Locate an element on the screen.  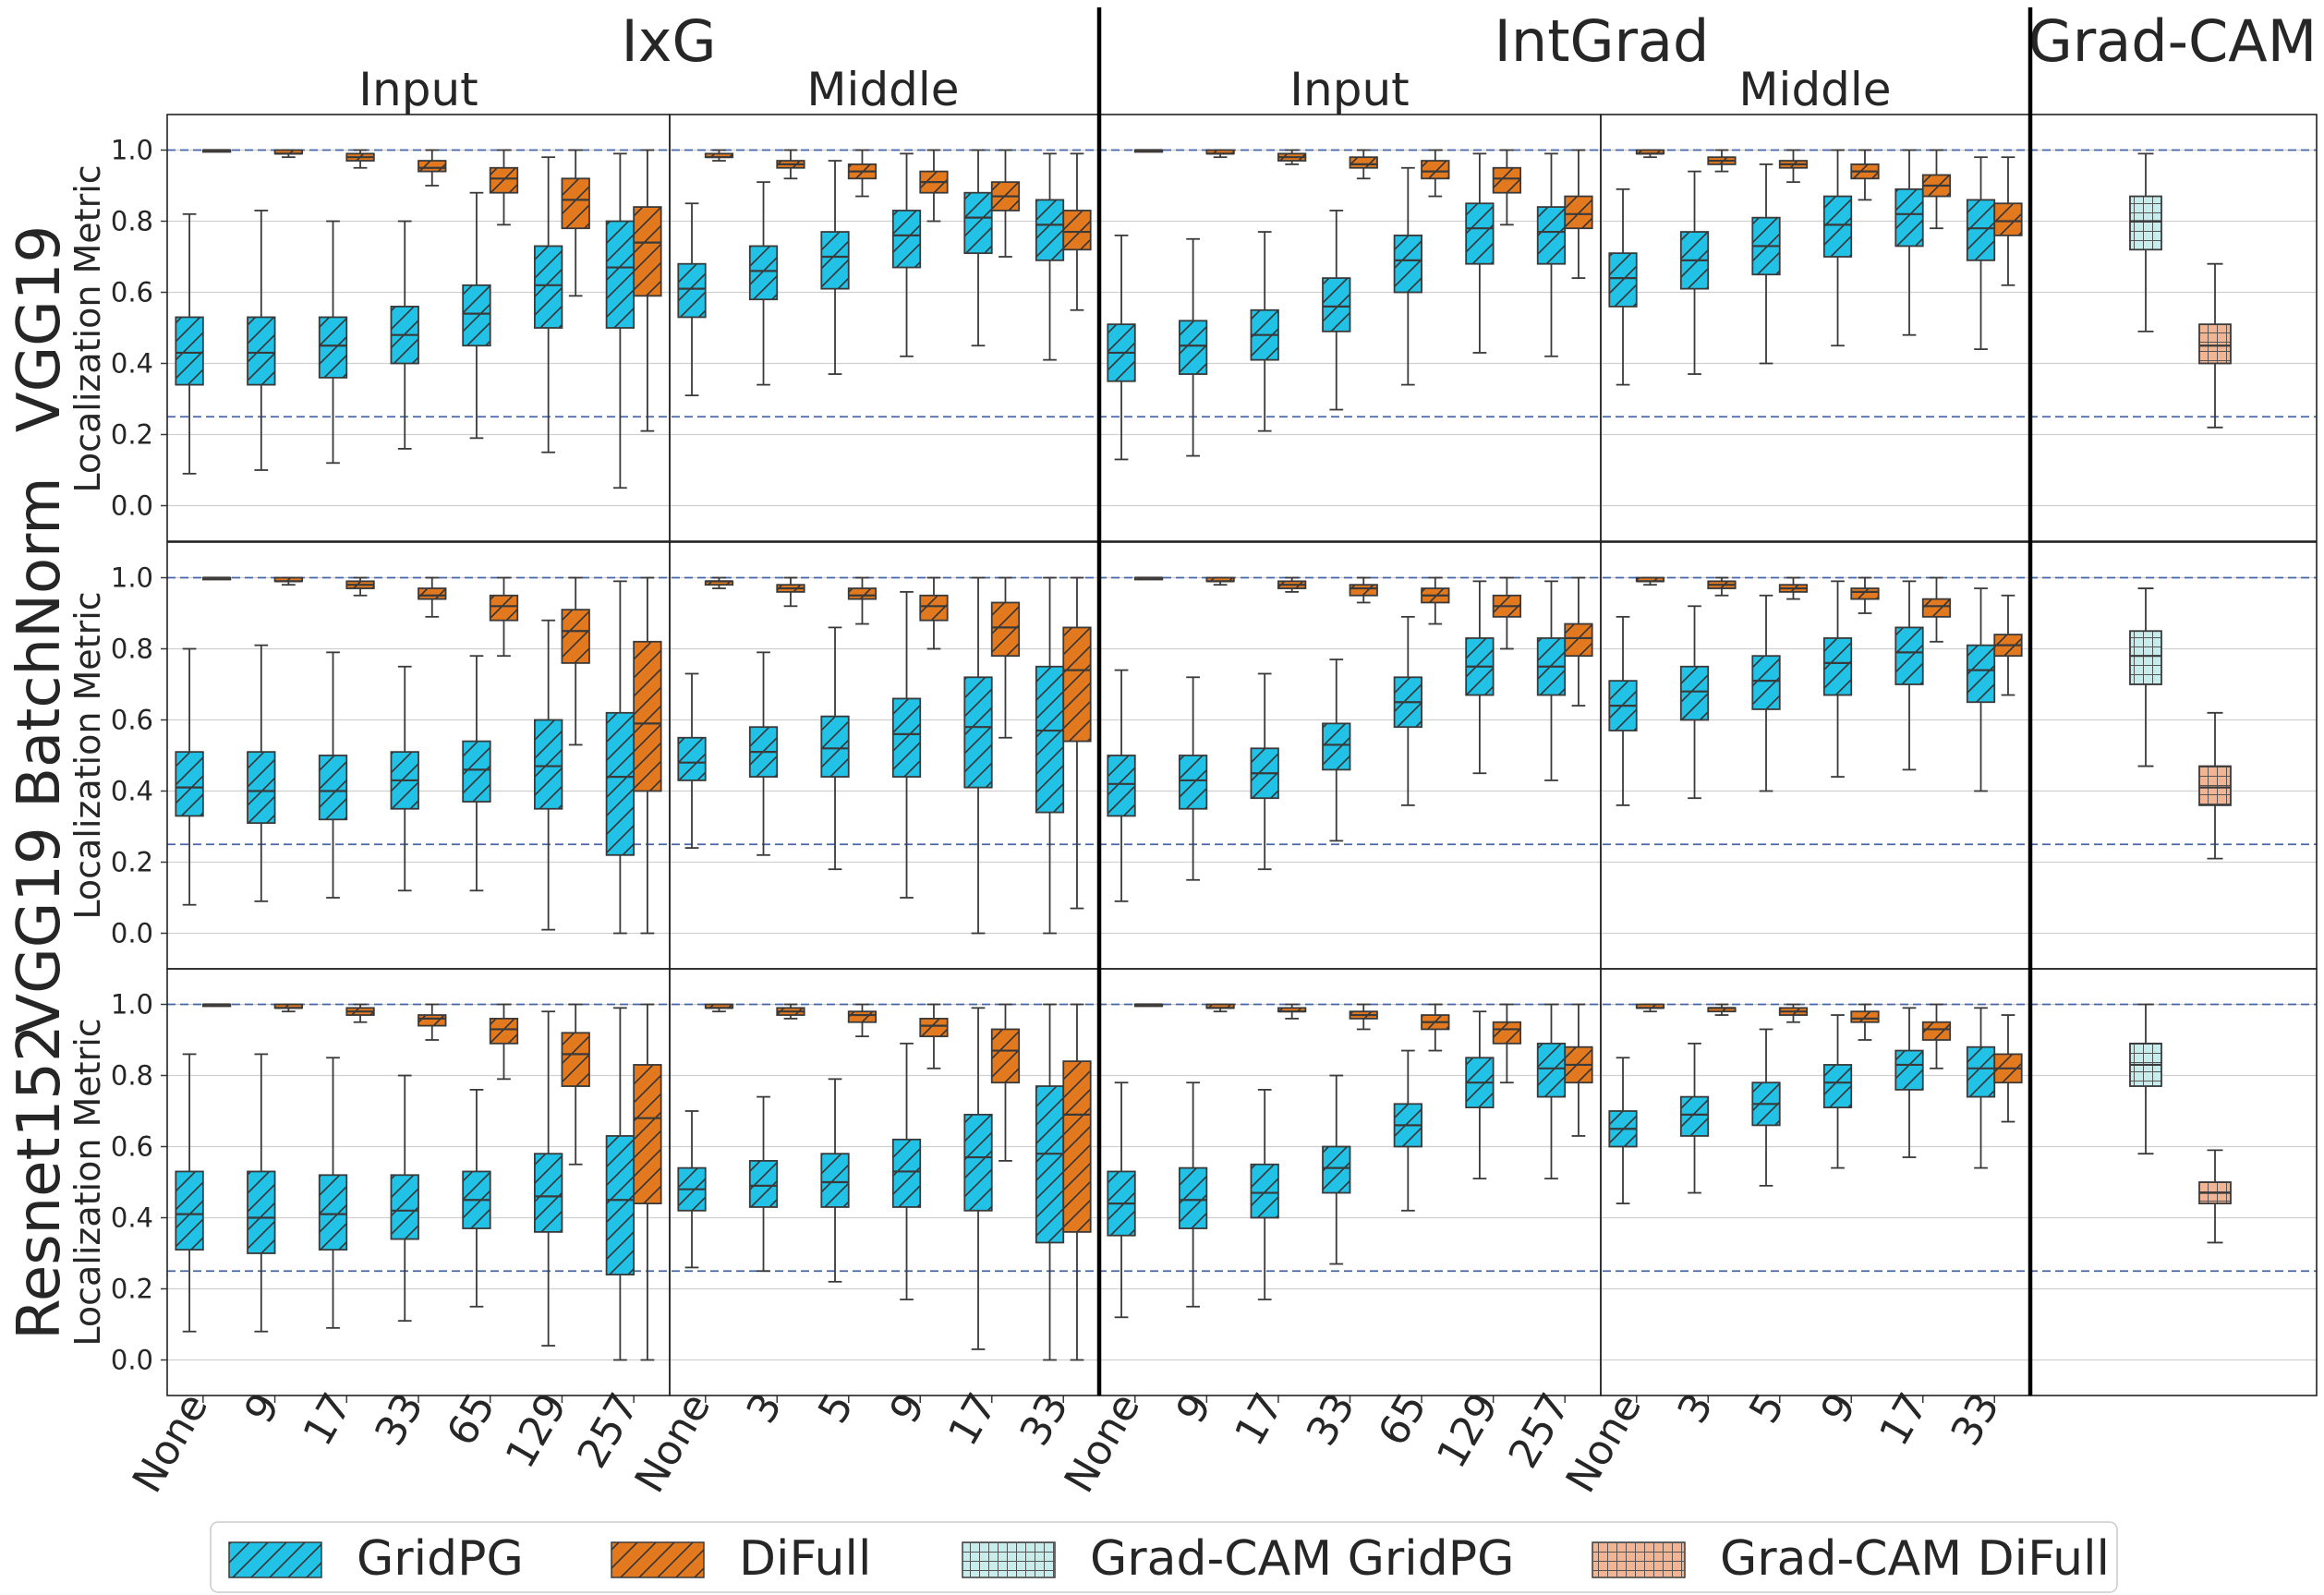
layer-title-intgrad-input: Input is located at coordinates (1349, 89).